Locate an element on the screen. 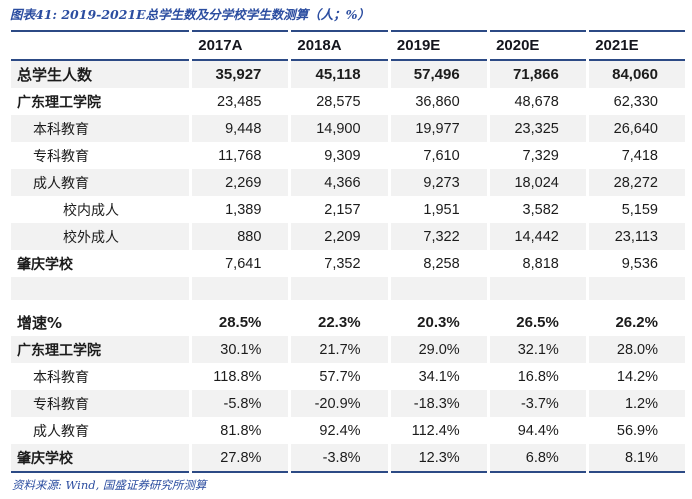 This screenshot has height=499, width=692. cell-value: 7,610 is located at coordinates (441, 155).